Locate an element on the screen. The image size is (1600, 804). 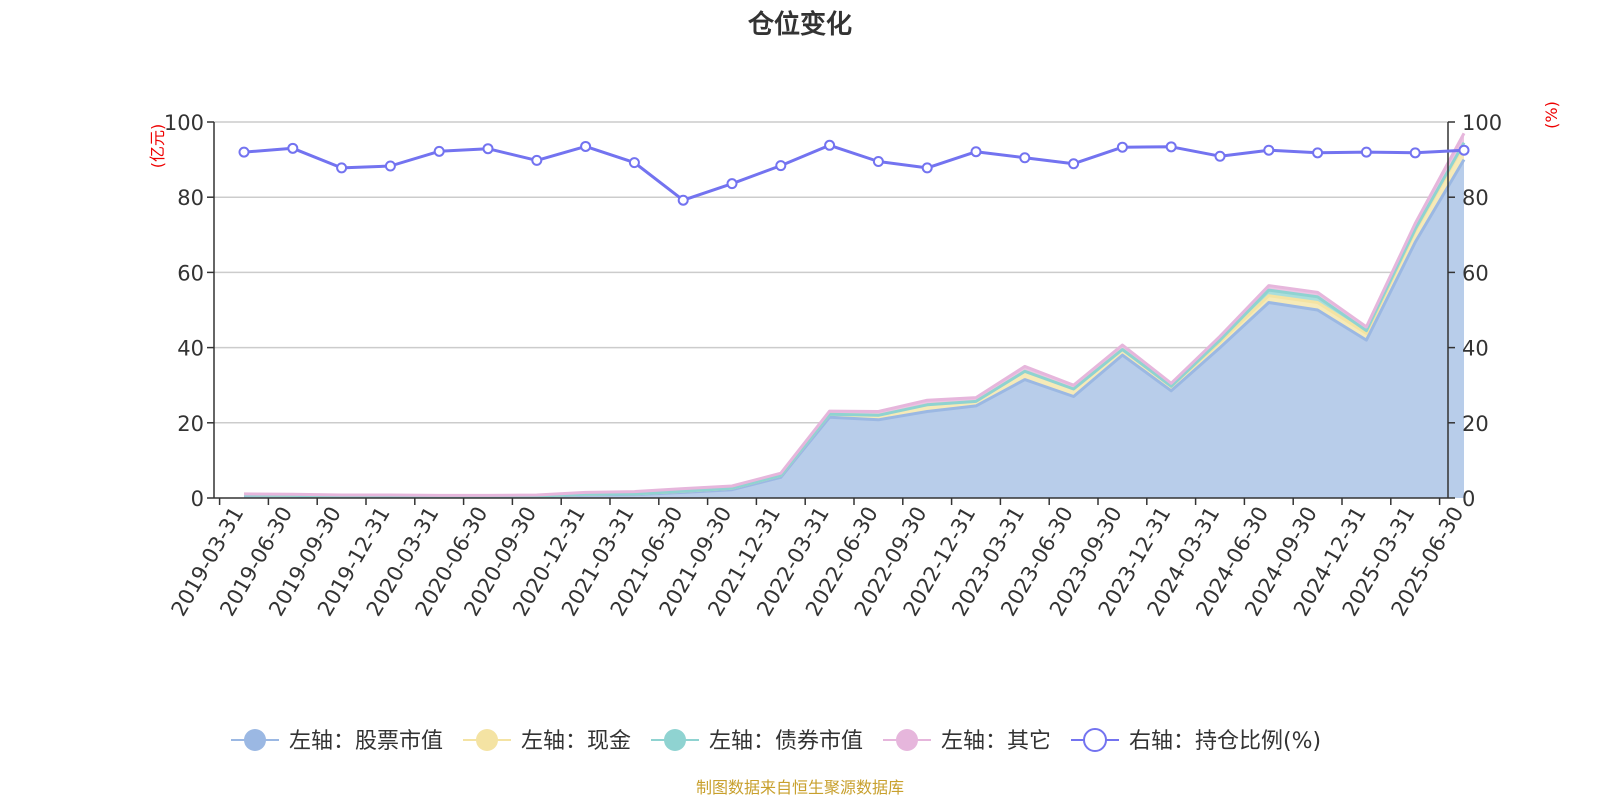
right-tick-label: 0 is located at coordinates (1468, 499).